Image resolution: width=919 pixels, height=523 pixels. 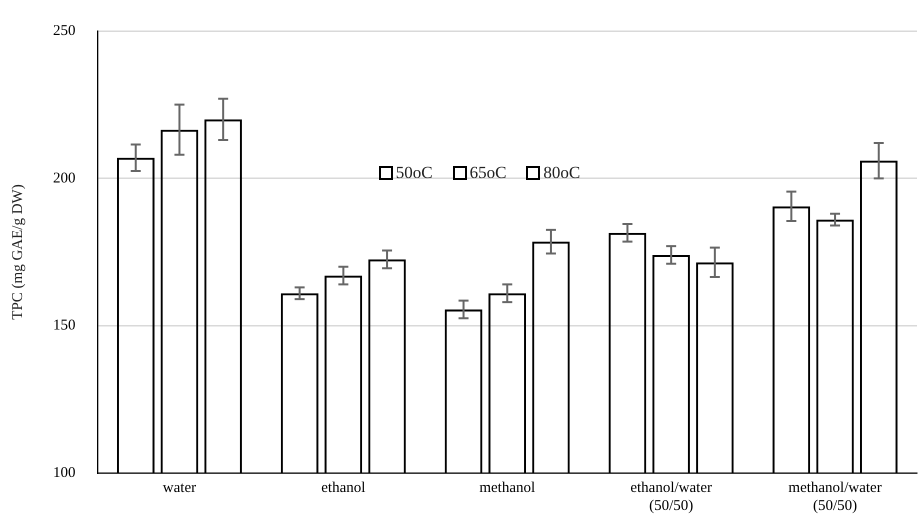 What do you see at coordinates (179, 488) in the screenshot?
I see `x-tick-label: water` at bounding box center [179, 488].